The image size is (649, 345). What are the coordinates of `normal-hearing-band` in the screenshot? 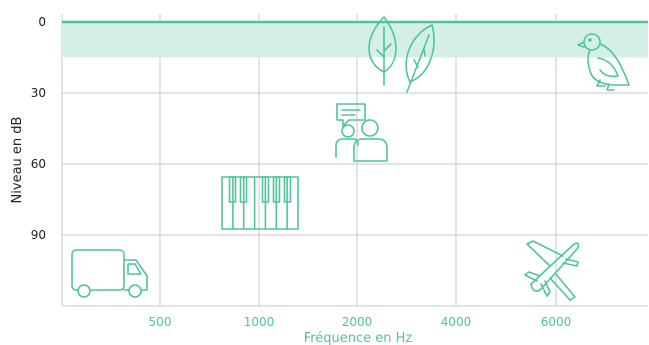 It's located at (355, 40).